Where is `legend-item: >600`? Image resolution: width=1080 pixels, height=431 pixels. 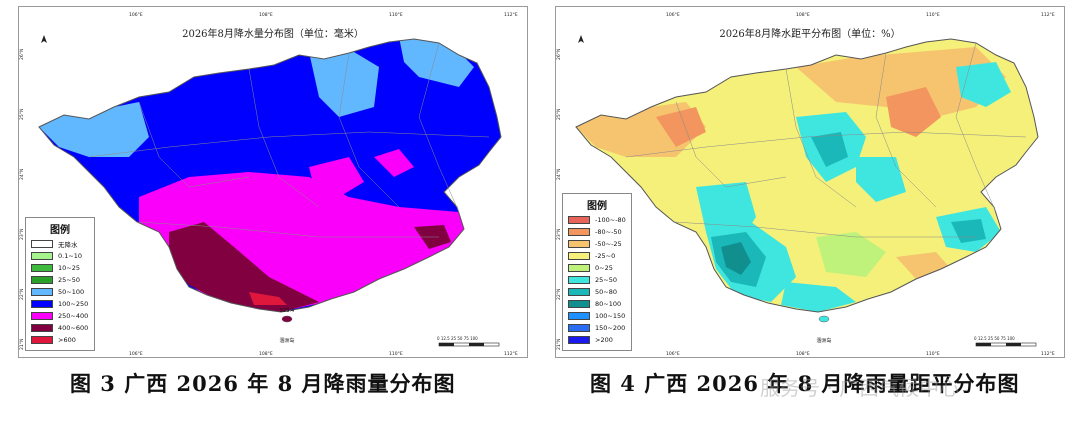 legend-item: >600 is located at coordinates (60, 340).